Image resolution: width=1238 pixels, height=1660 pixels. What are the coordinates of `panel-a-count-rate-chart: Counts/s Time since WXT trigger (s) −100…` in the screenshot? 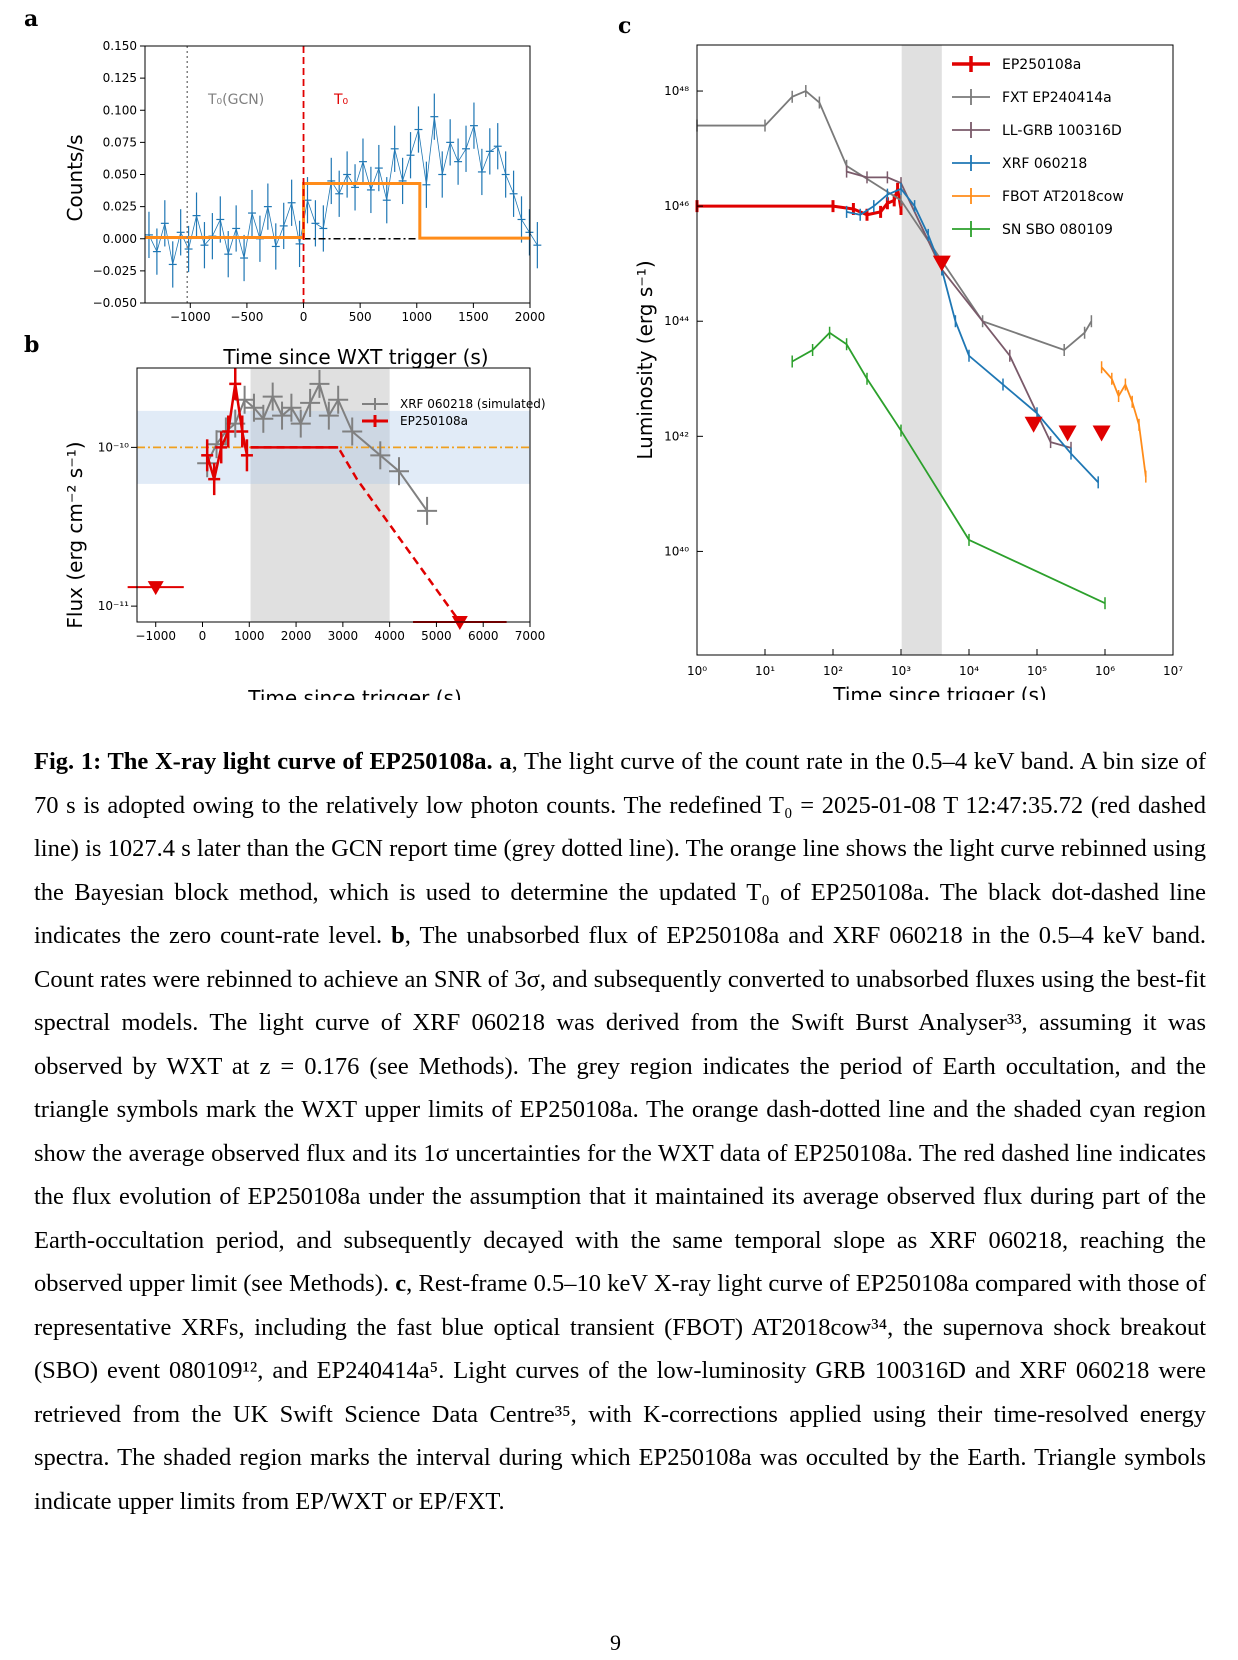 It's located at (304, 204).